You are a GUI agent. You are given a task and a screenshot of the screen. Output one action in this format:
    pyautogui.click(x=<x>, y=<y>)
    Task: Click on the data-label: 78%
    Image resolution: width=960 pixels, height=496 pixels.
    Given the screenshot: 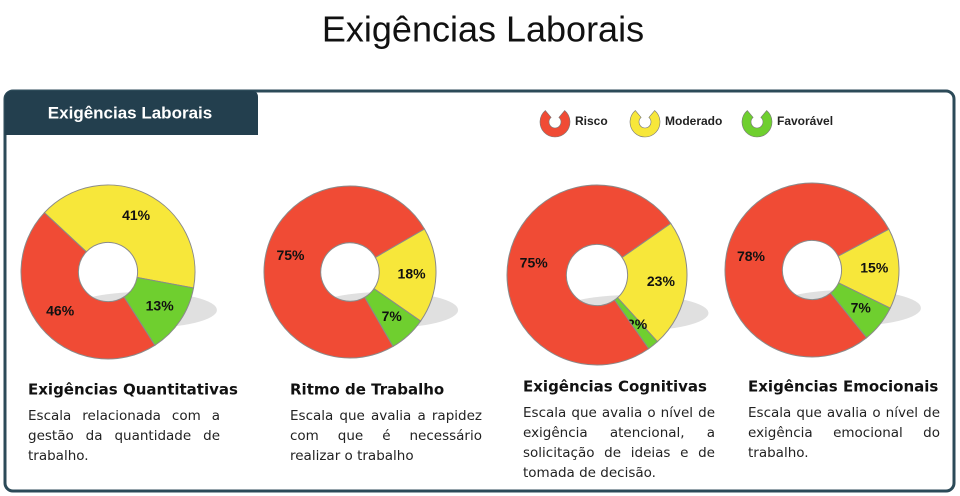 What is the action you would take?
    pyautogui.click(x=751, y=256)
    